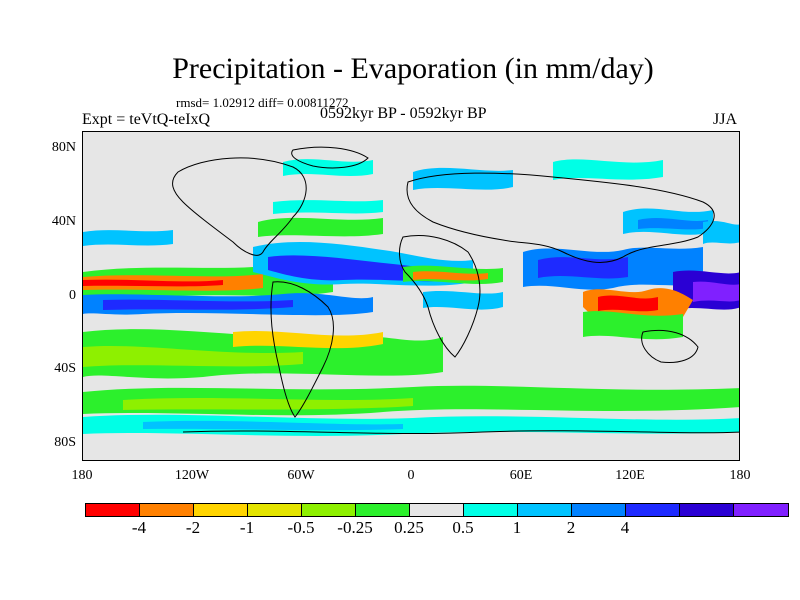 Image resolution: width=800 pixels, height=600 pixels. What do you see at coordinates (521, 475) in the screenshot?
I see `lon-tick-60e: 60E` at bounding box center [521, 475].